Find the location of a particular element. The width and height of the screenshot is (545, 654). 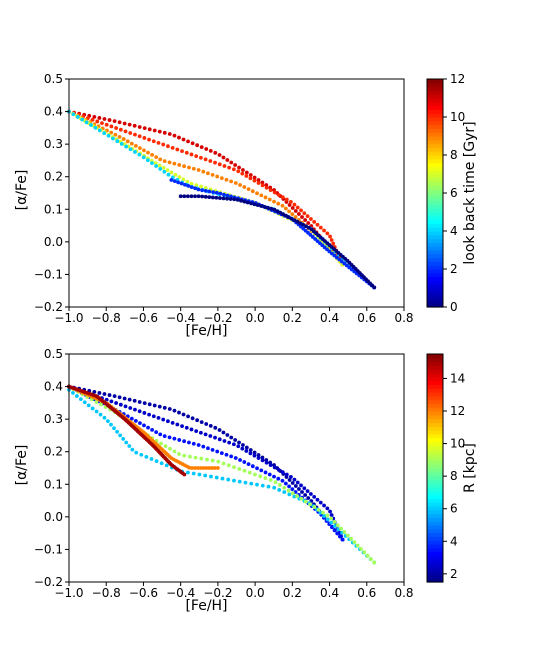

y-tick-label: 0.2 is located at coordinates (53, 452).